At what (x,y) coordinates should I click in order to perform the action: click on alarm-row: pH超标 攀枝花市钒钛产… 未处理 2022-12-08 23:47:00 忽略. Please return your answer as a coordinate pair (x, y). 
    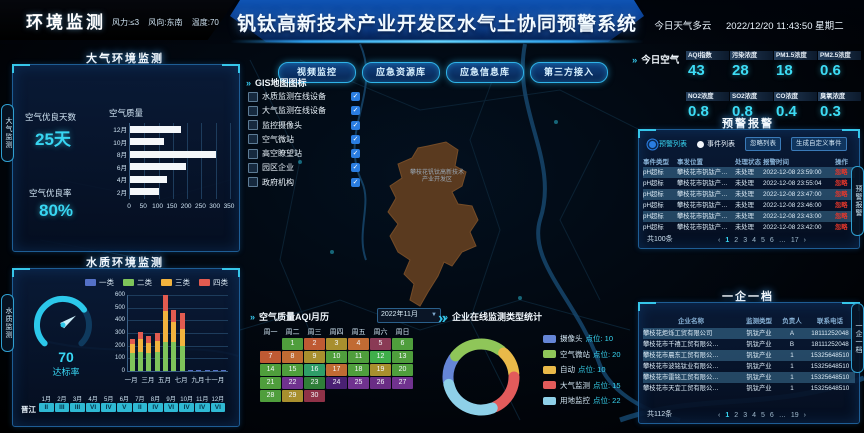
    Looking at the image, I should click on (749, 194).